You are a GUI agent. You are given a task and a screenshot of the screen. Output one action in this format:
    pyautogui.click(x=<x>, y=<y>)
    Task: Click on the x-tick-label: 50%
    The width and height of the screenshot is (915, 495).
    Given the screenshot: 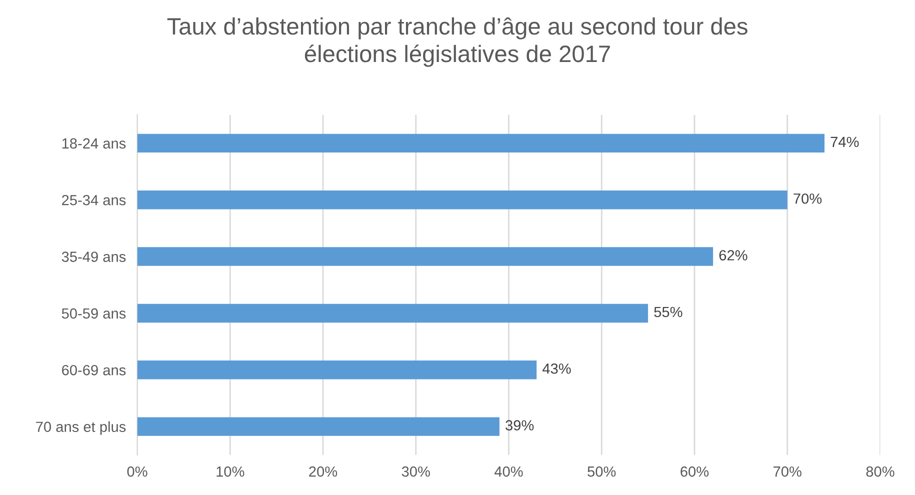 What is the action you would take?
    pyautogui.click(x=602, y=471)
    